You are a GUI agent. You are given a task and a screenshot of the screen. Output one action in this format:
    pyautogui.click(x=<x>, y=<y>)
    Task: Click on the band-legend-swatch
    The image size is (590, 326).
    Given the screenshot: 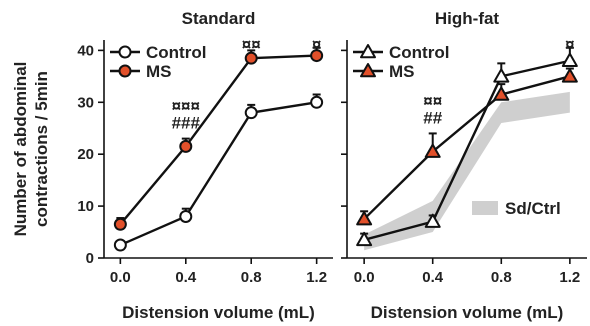 What is the action you would take?
    pyautogui.click(x=485, y=208)
    